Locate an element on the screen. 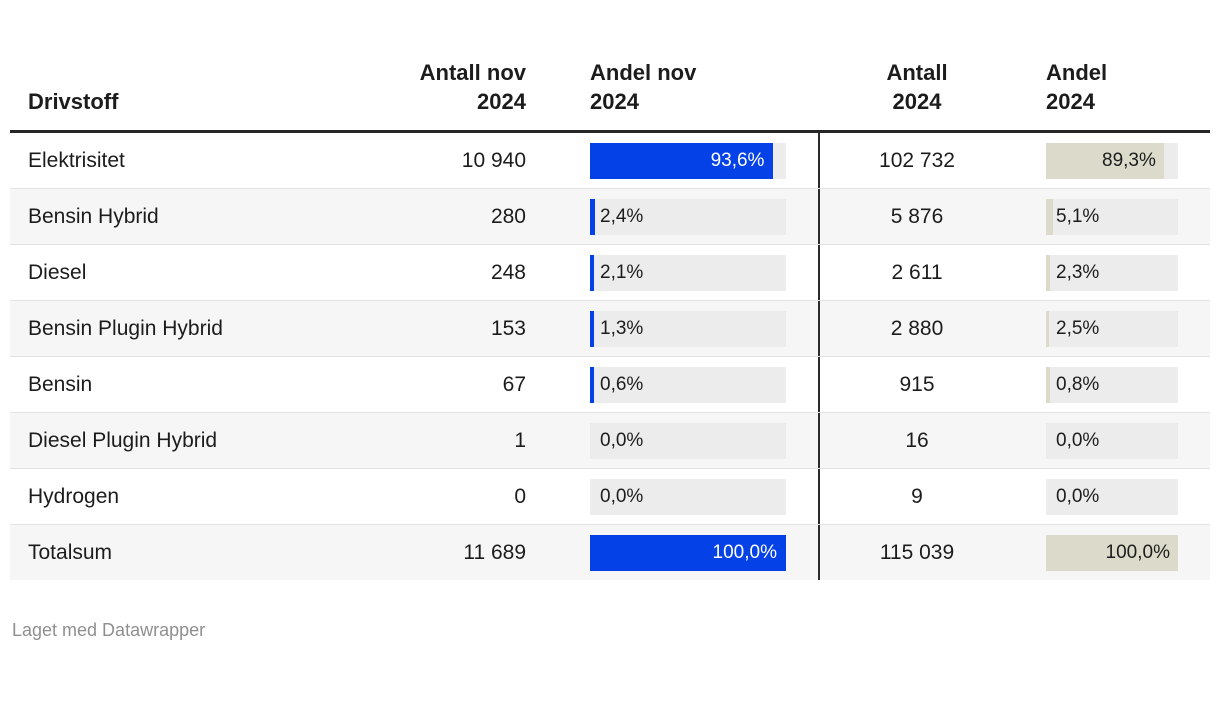 This screenshot has height=708, width=1220. count-2024-cell: 9 is located at coordinates (917, 496).